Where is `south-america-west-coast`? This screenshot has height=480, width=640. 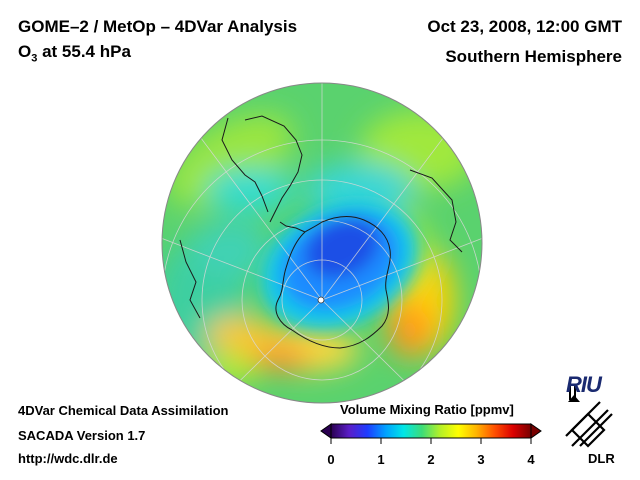
south-america-west-coast is located at coordinates (245, 165).